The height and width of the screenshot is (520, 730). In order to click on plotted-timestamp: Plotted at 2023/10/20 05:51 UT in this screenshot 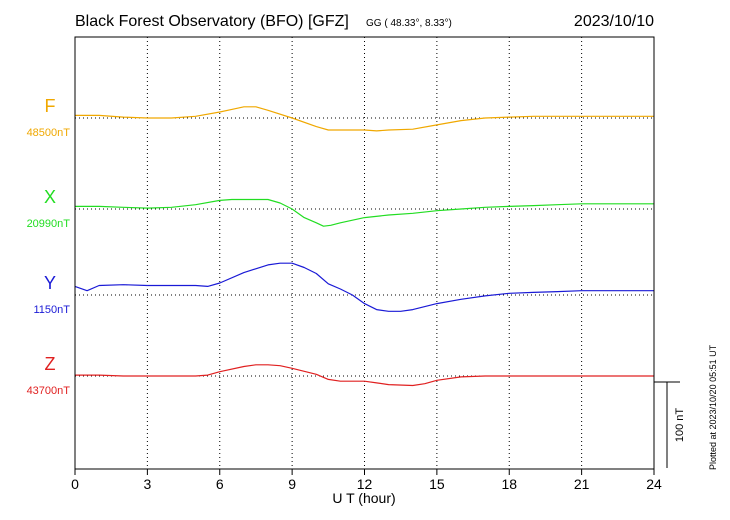, I will do `click(713, 407)`.